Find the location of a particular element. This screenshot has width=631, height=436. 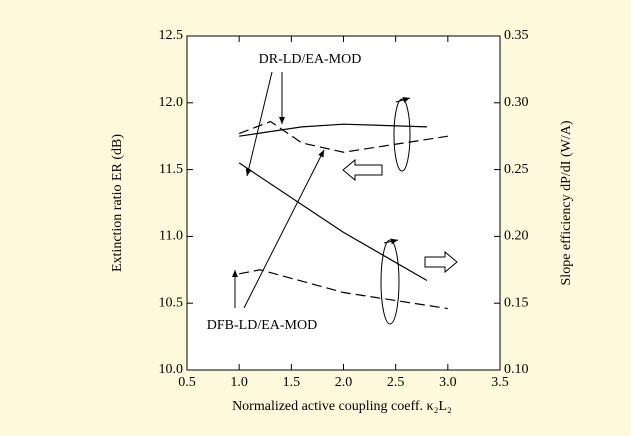

y-tick-label: 12.0 is located at coordinates (171, 102).